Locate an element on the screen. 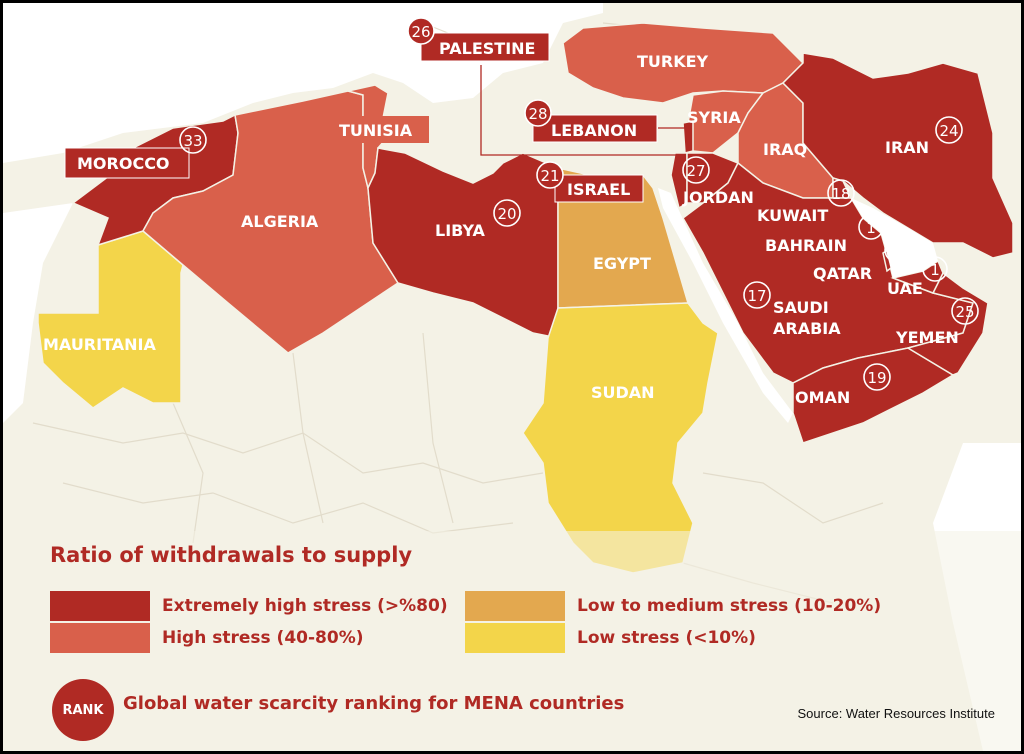 The height and width of the screenshot is (754, 1024). label-kuwait: KUWAIT is located at coordinates (792, 215).